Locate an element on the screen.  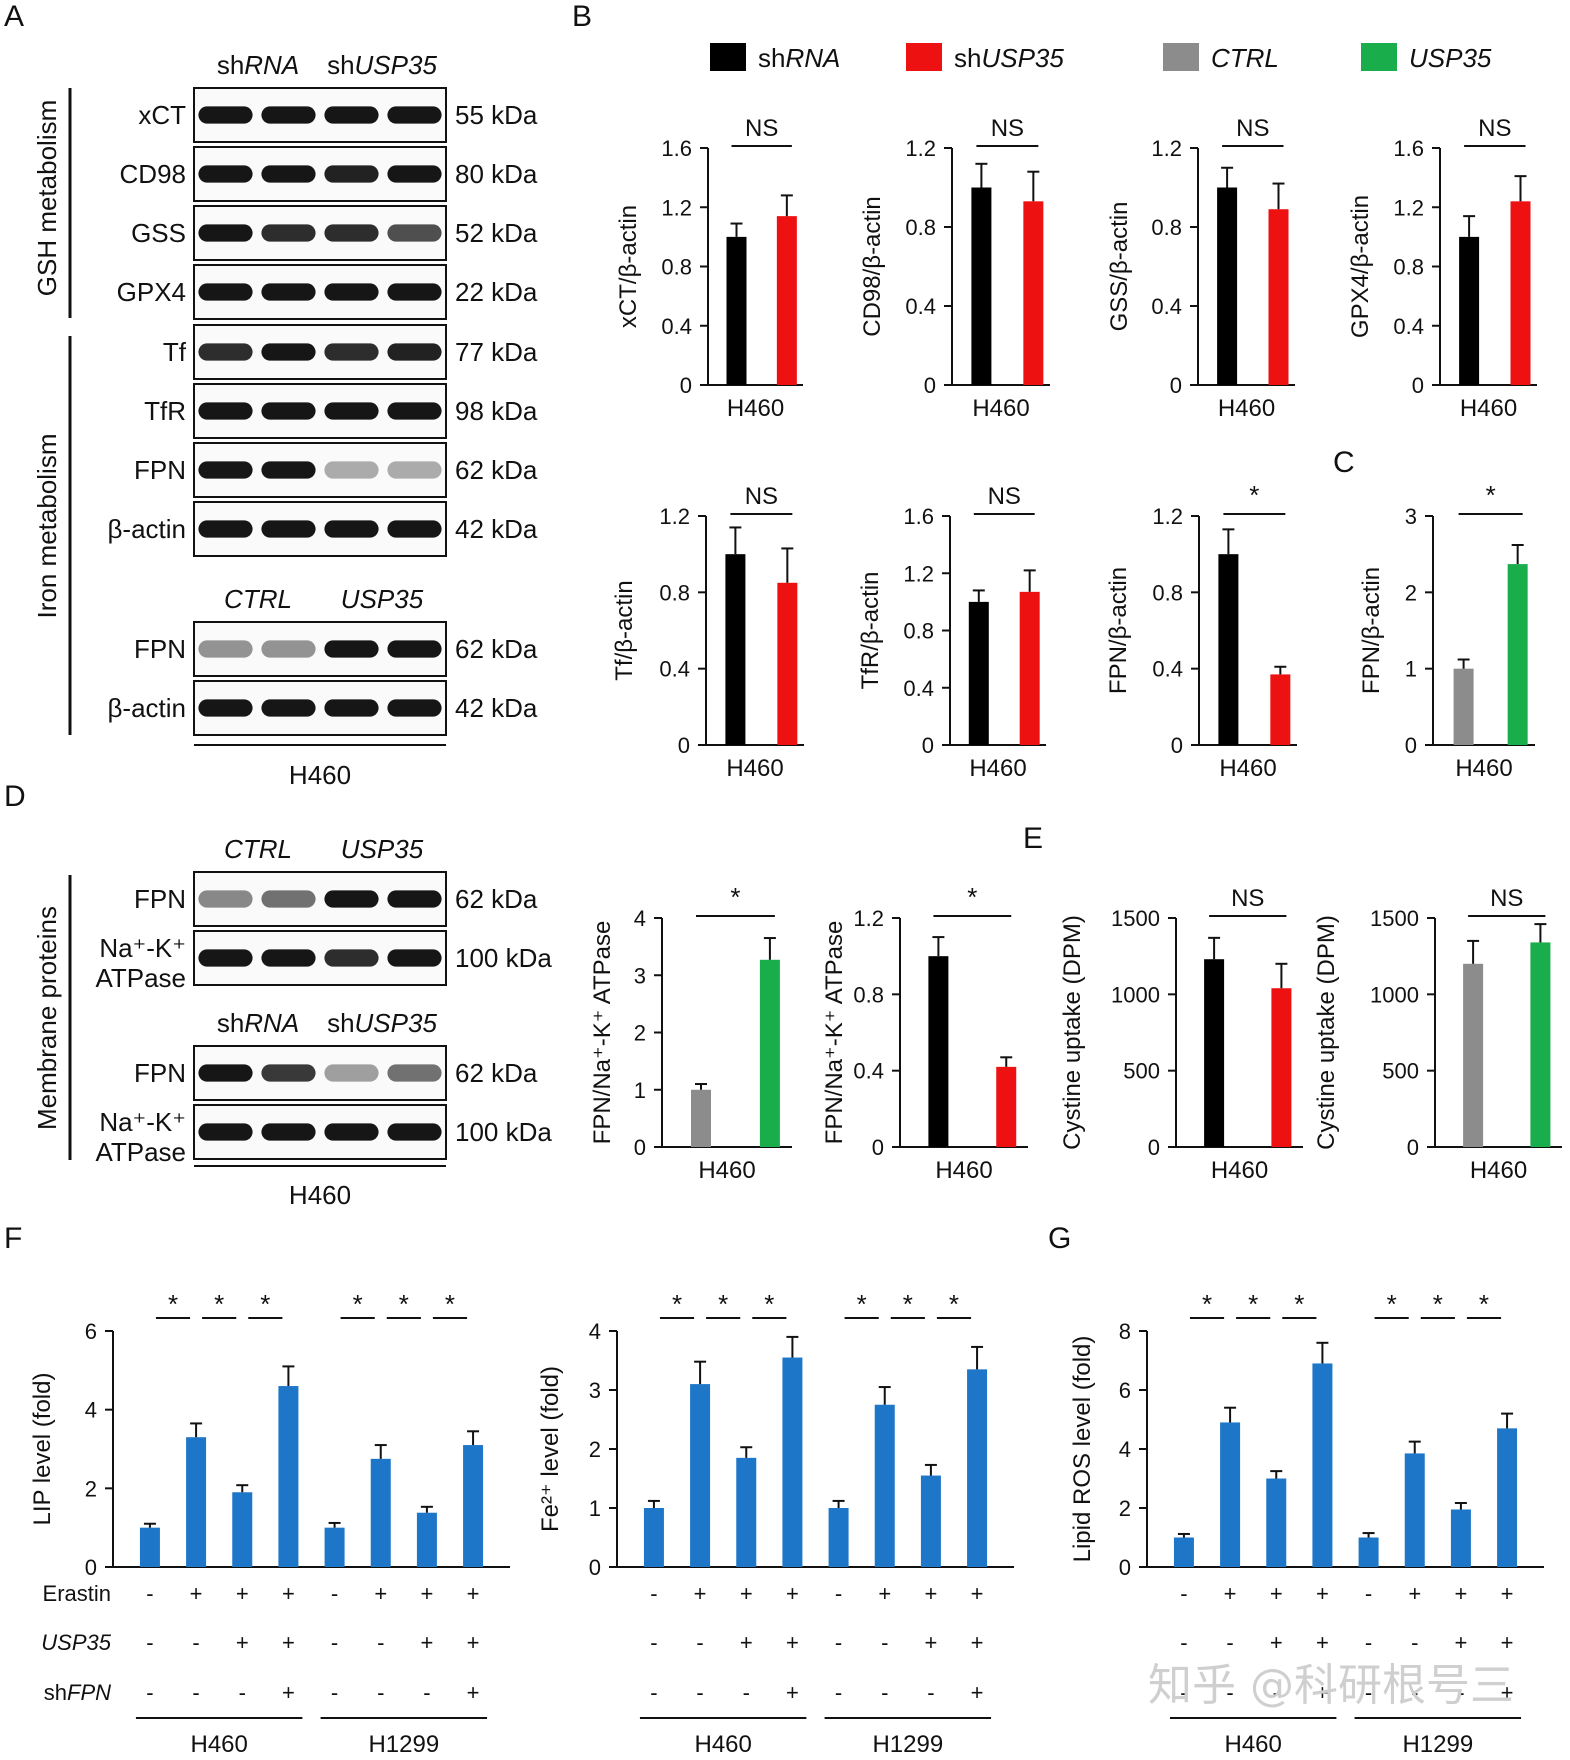
chart-E2: 0 500 1000 1500 Cystine uptake (DPM) NS H460 is located at coordinates (1437, 1034).